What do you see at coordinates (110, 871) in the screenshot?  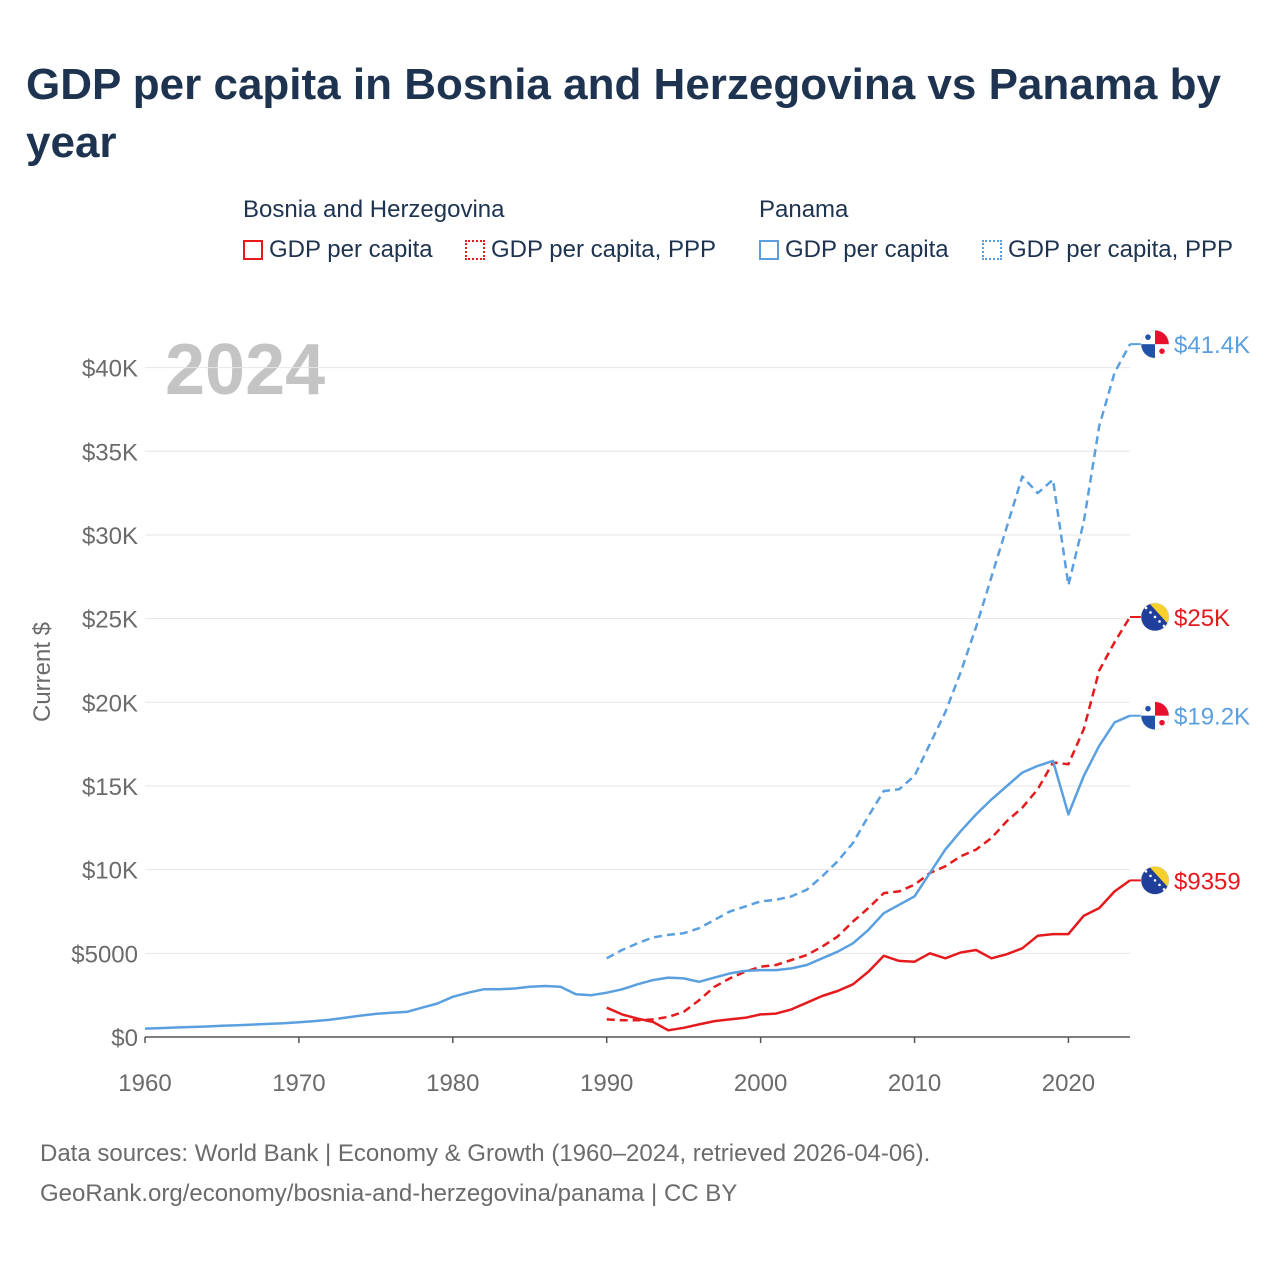 I see `y-tick-label: $10K` at bounding box center [110, 871].